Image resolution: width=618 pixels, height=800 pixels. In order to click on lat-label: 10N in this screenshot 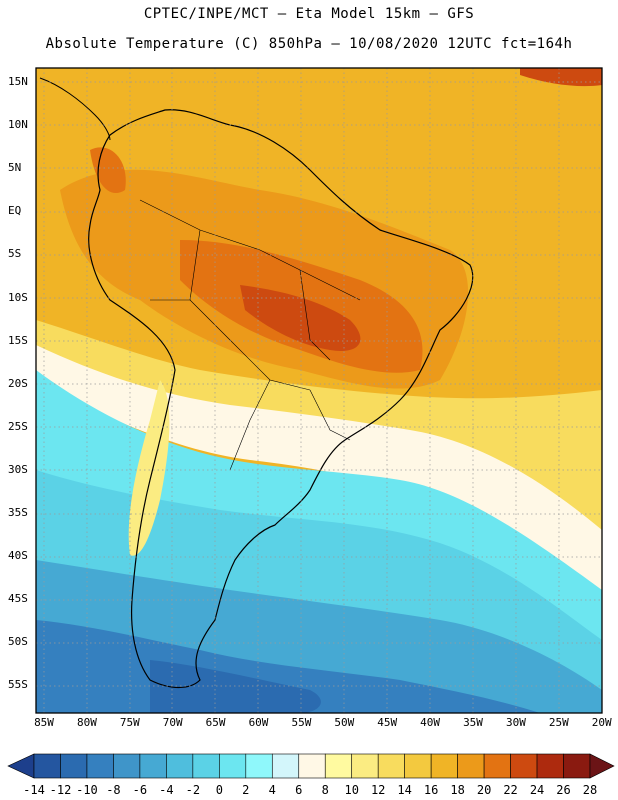, I will do `click(18, 125)`.